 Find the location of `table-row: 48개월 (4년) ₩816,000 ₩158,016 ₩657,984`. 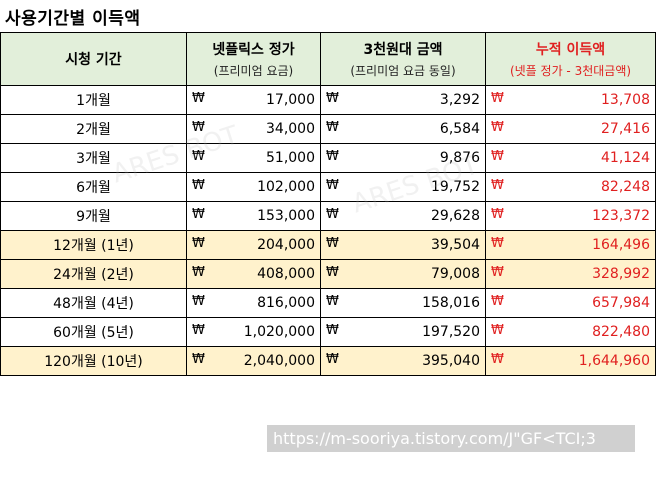

table-row: 48개월 (4년) ₩816,000 ₩158,016 ₩657,984 is located at coordinates (328, 303).